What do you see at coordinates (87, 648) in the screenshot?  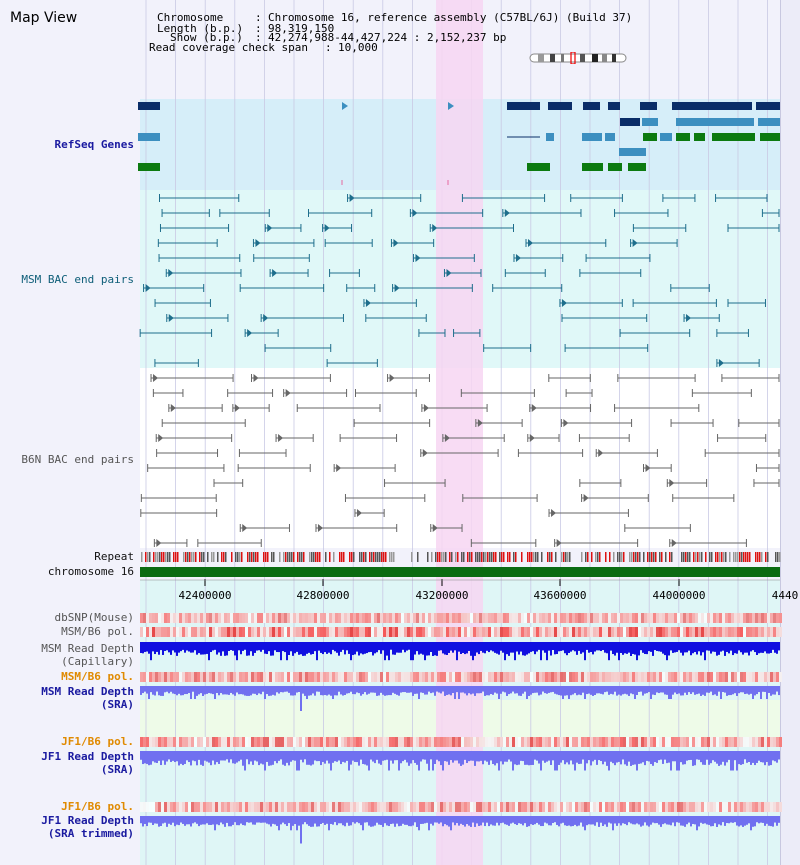 I see `msm-depth-capillary-label: MSM Read Depth` at bounding box center [87, 648].